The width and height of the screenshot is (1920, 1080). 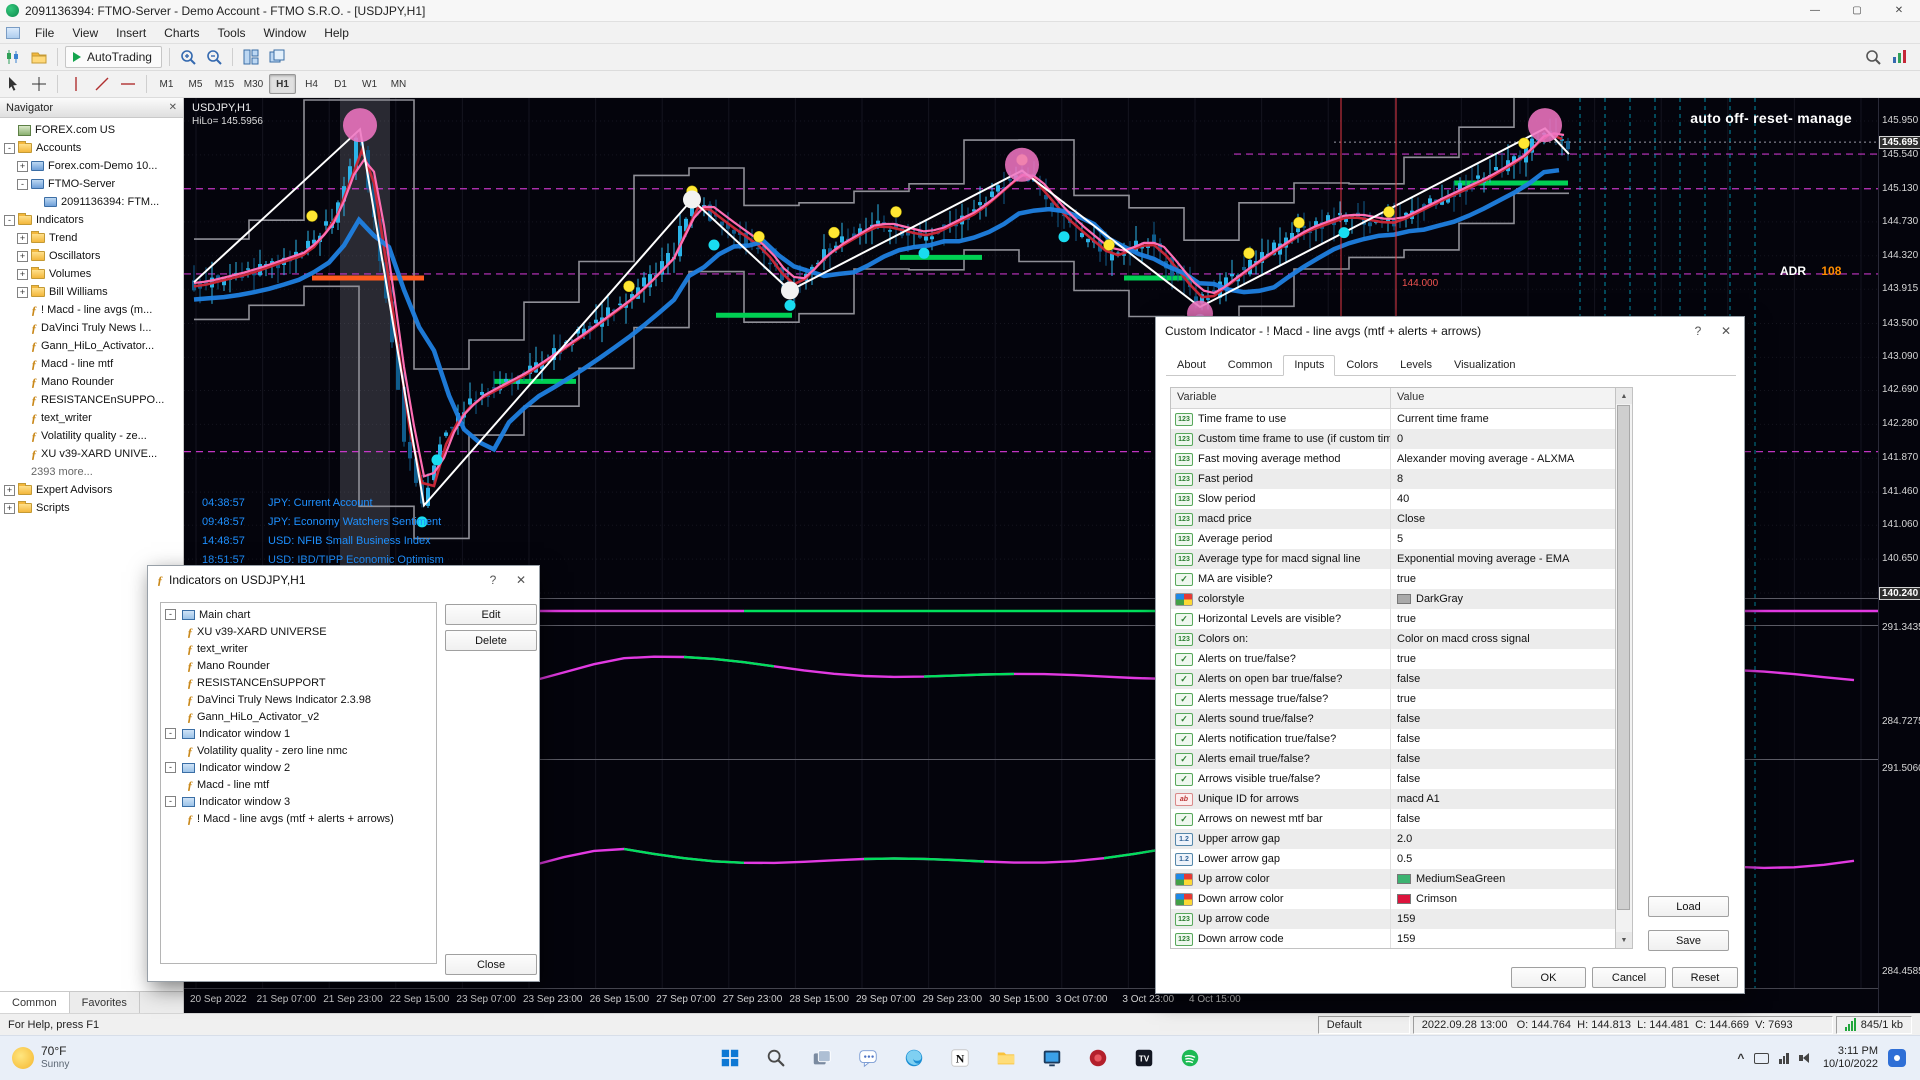 I want to click on edit-button: Edit, so click(x=491, y=614).